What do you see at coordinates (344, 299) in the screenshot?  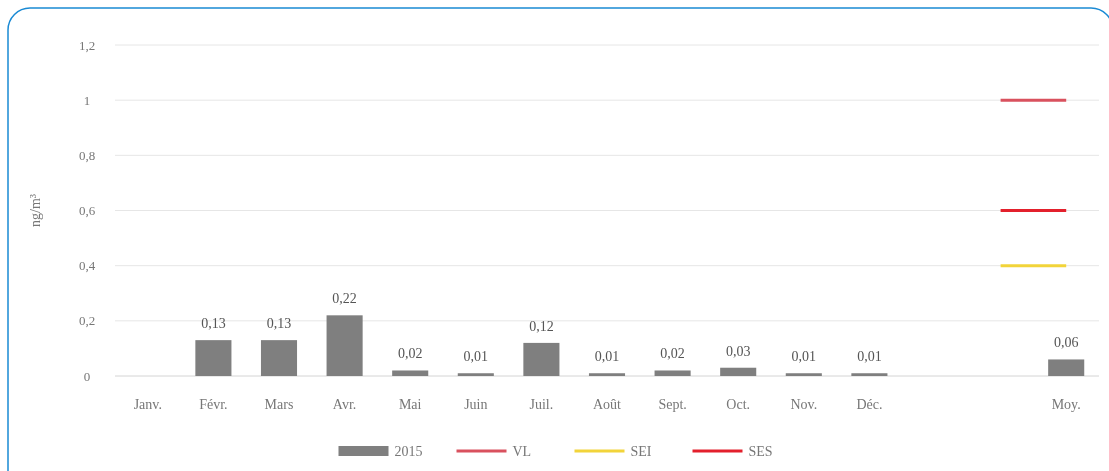 I see `data-label: 0,22` at bounding box center [344, 299].